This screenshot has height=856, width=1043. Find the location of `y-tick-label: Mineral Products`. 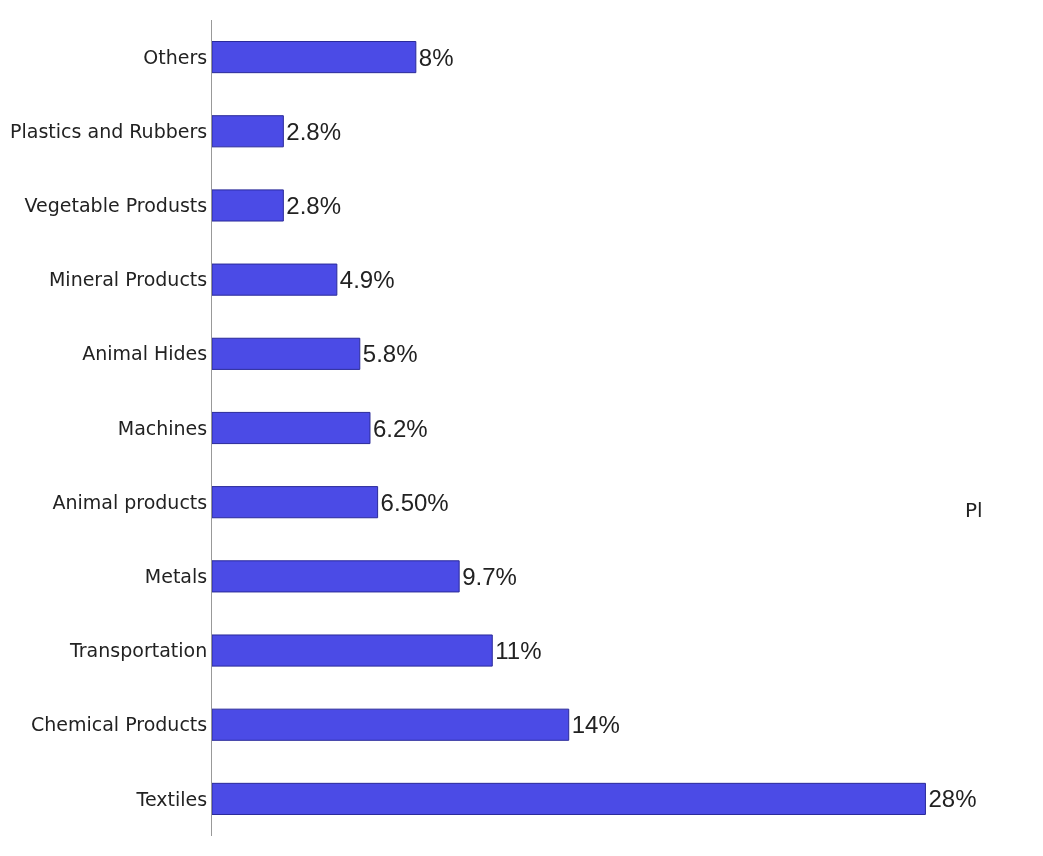

y-tick-label: Mineral Products is located at coordinates (128, 279).